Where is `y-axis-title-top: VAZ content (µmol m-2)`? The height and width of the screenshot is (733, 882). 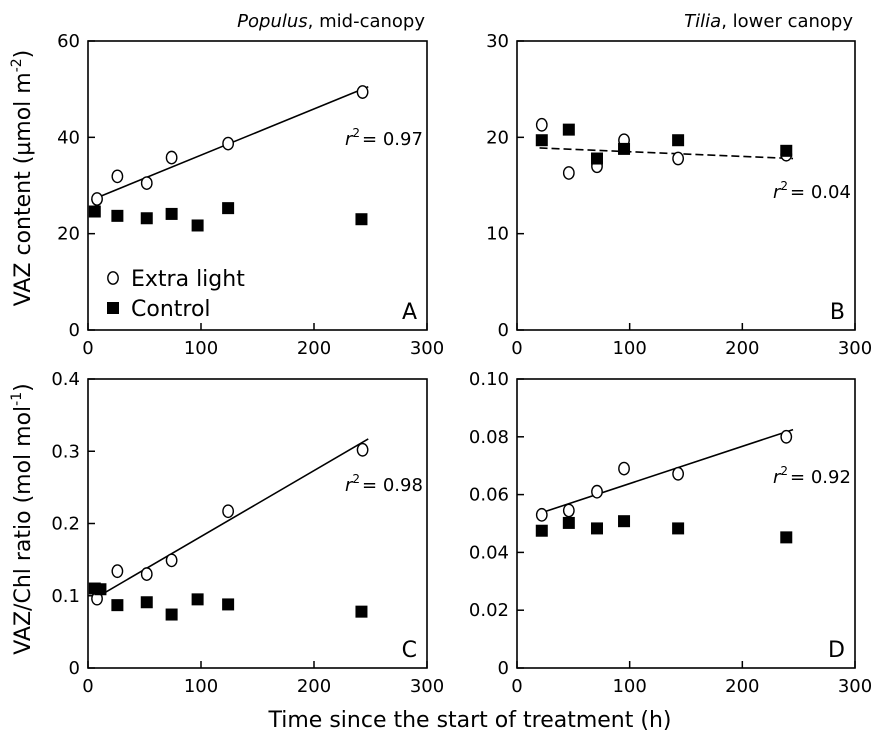 y-axis-title-top: VAZ content (µmol m-2) is located at coordinates (22, 178).